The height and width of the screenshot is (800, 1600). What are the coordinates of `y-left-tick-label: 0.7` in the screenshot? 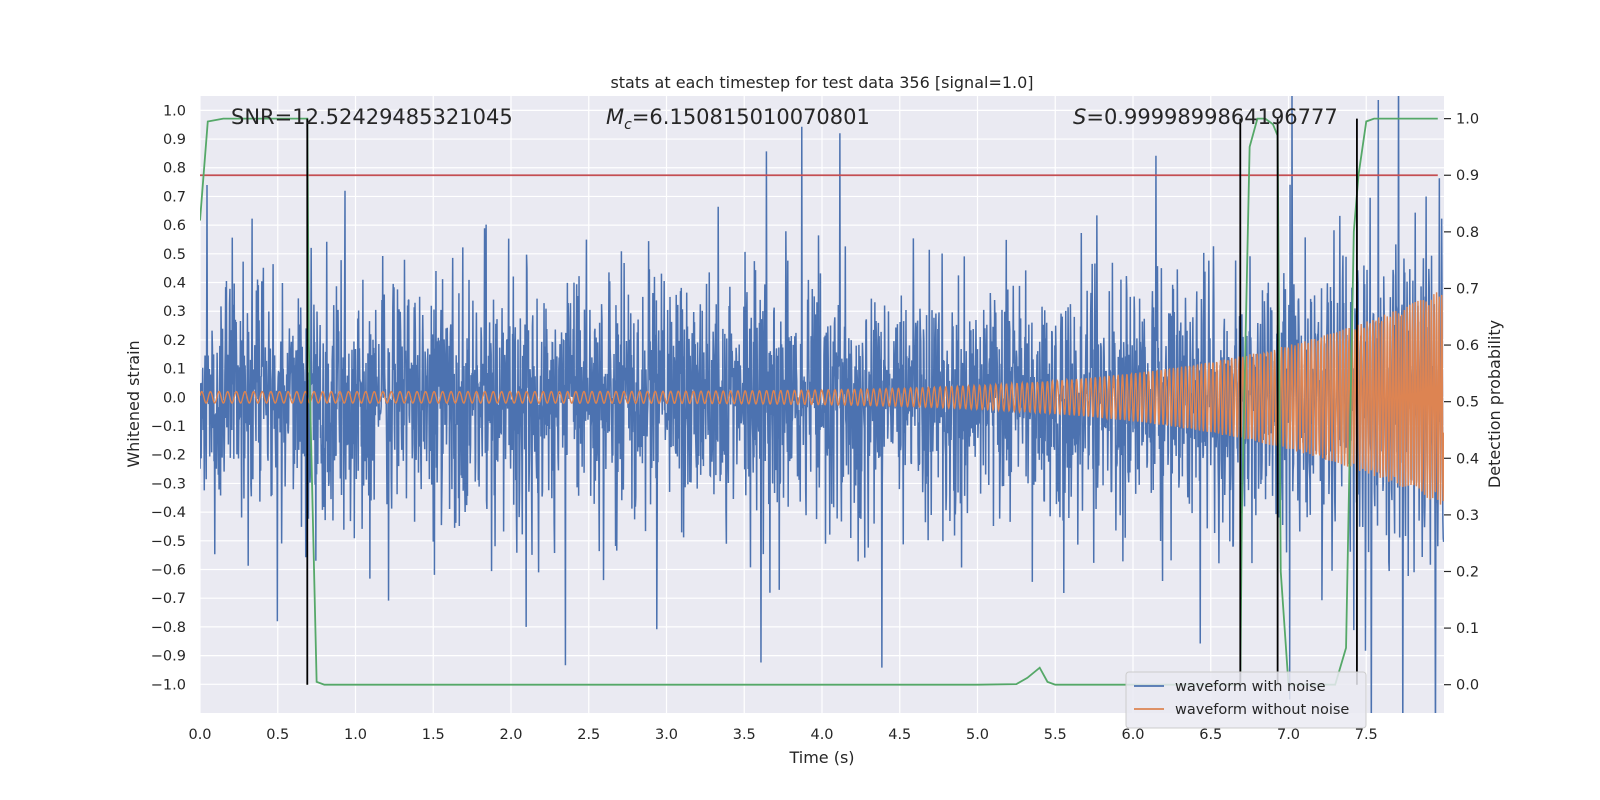 It's located at (174, 197).